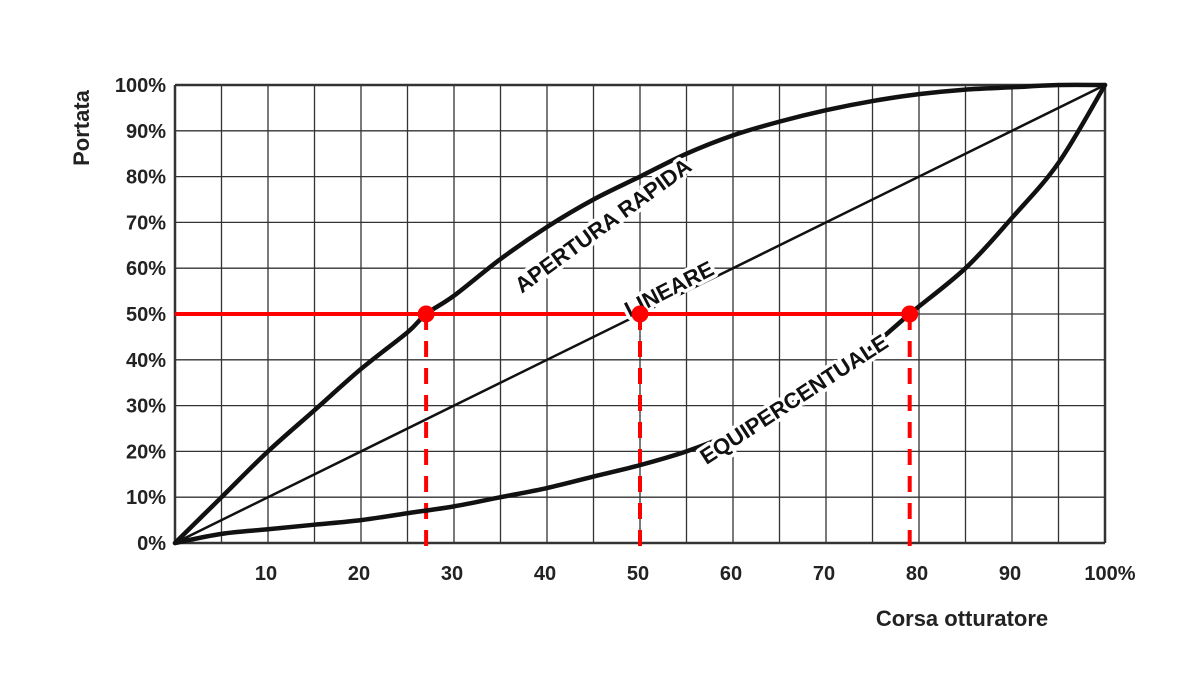  What do you see at coordinates (824, 574) in the screenshot?
I see `x-tick-label: 70` at bounding box center [824, 574].